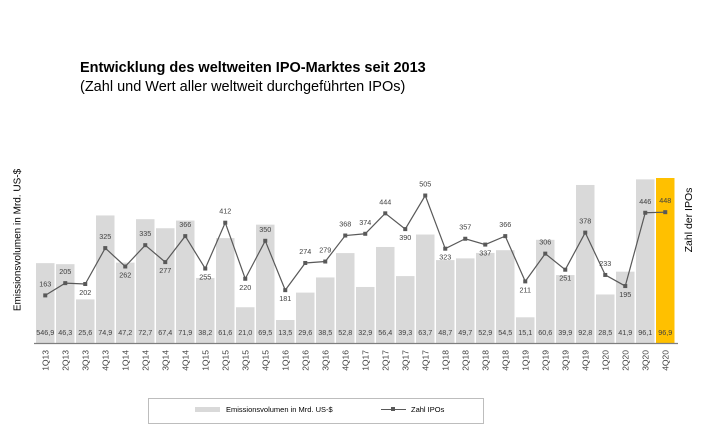 This screenshot has height=424, width=712. Describe the element at coordinates (45, 295) in the screenshot. I see `ipo-point-1Q13` at that location.